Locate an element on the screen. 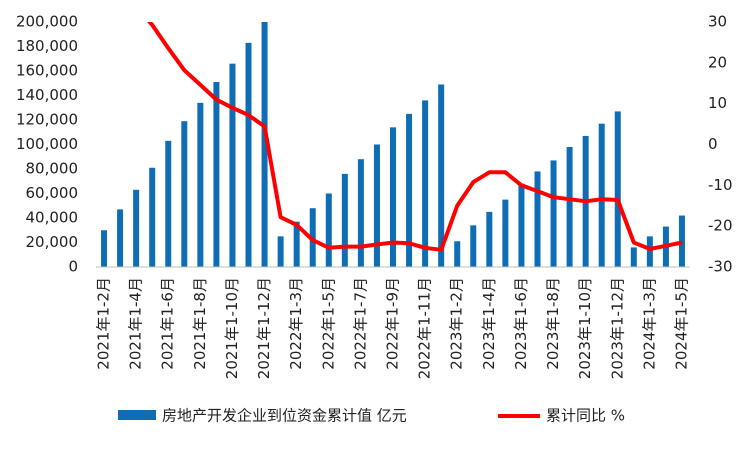  legend: 房地产开发企业到位资金累计值 亿元 累计同比 % is located at coordinates (371, 416).